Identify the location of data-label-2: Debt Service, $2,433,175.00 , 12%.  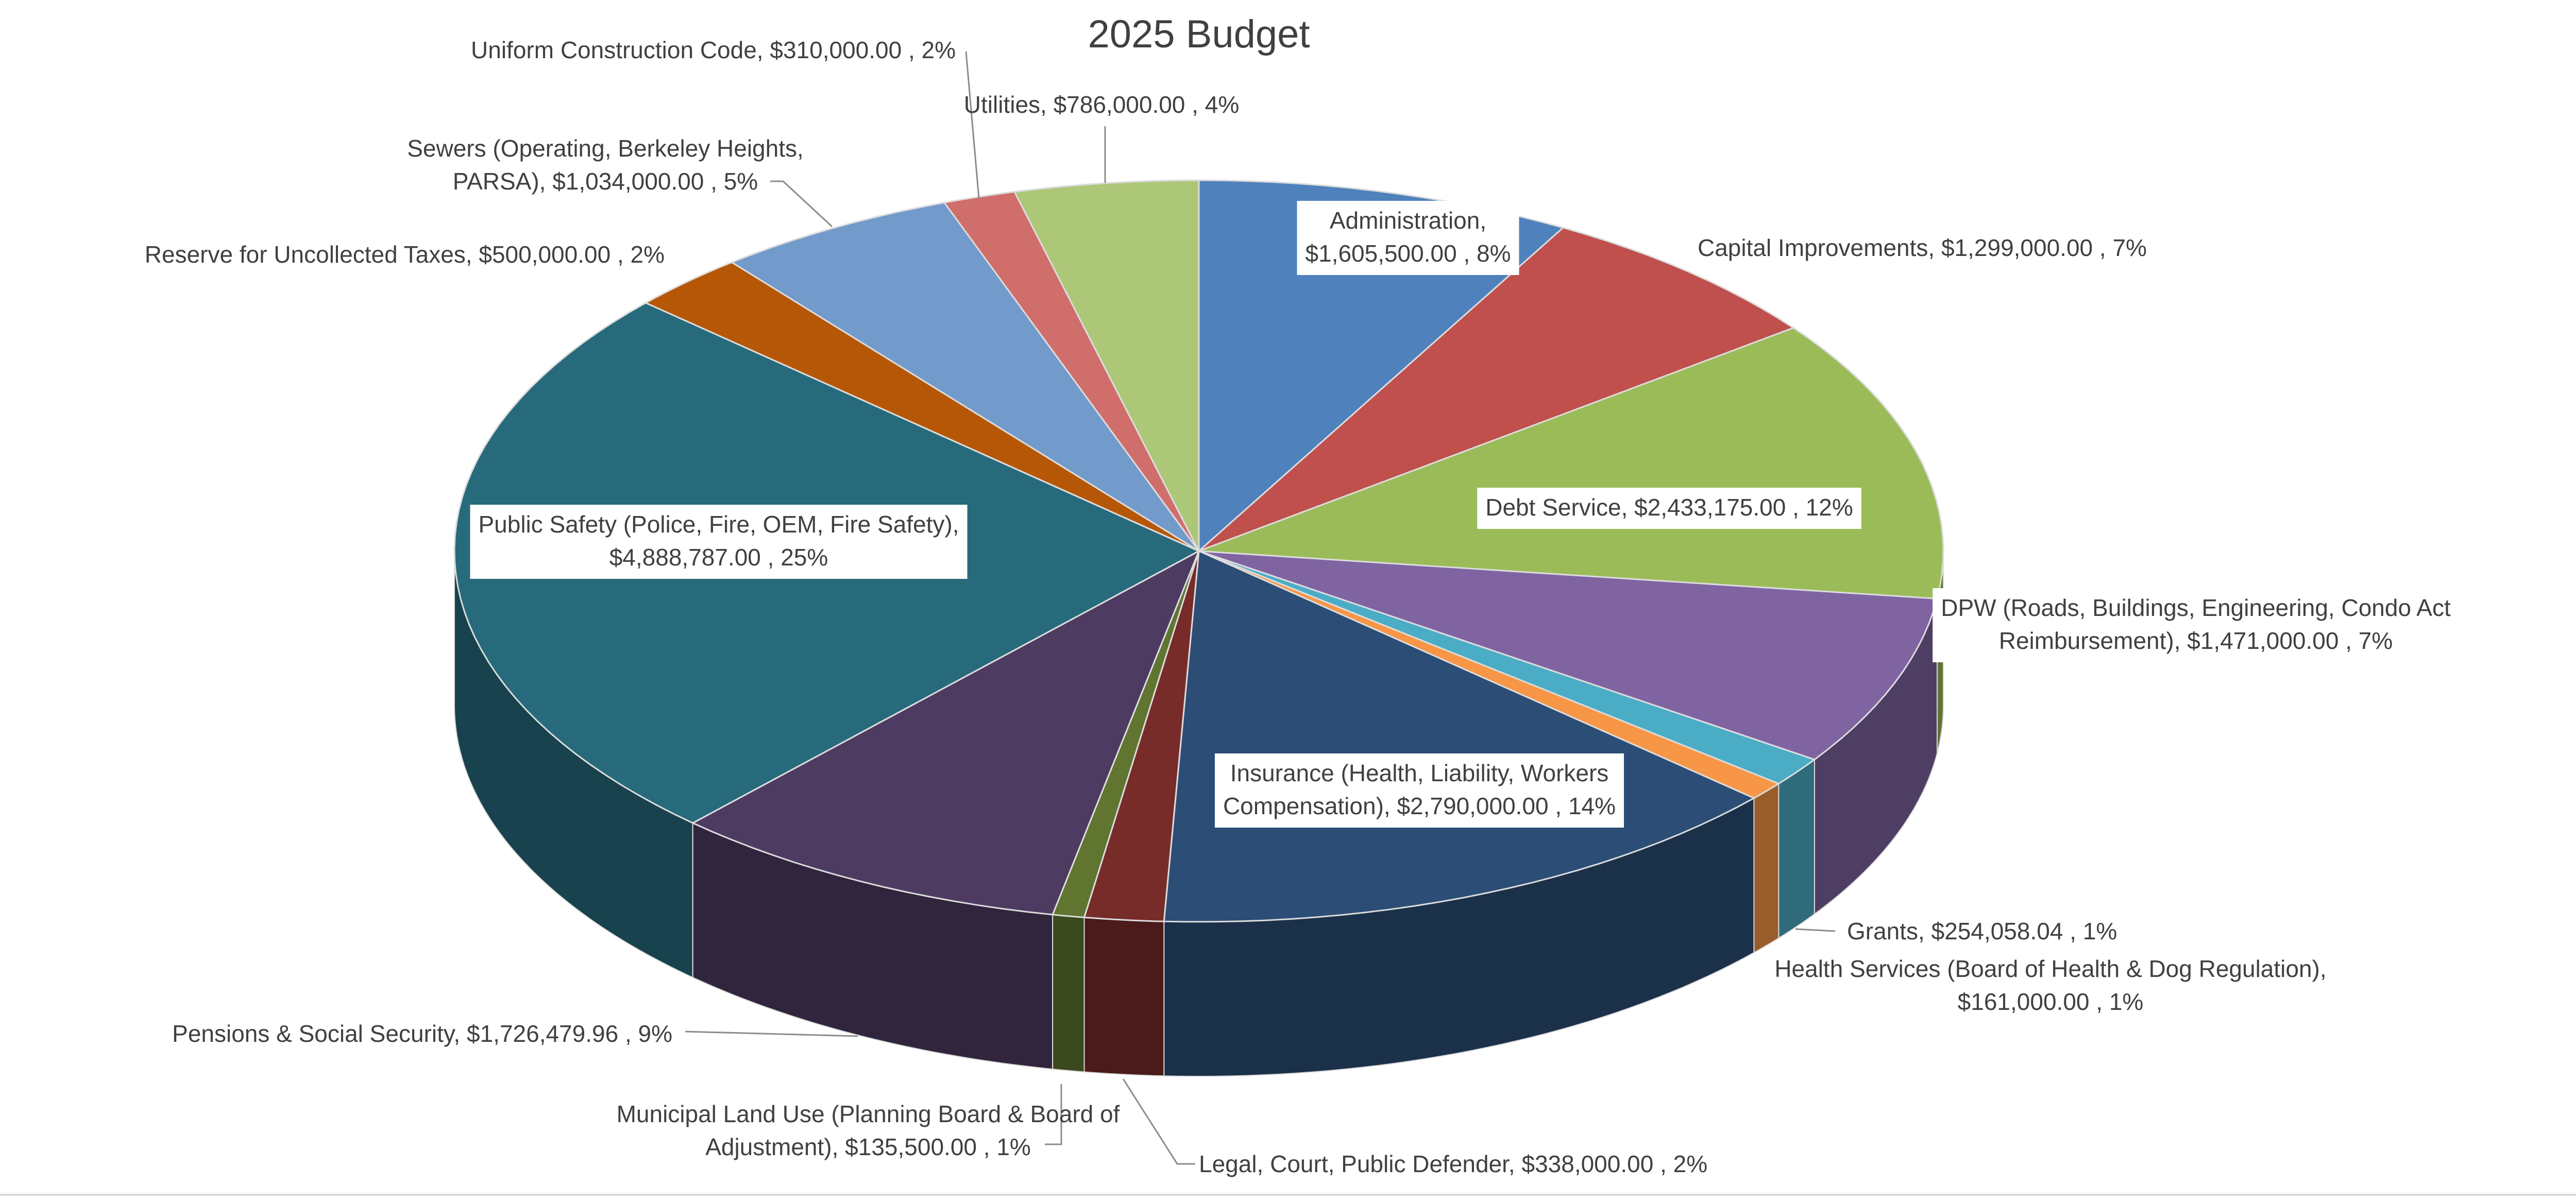
(1669, 509).